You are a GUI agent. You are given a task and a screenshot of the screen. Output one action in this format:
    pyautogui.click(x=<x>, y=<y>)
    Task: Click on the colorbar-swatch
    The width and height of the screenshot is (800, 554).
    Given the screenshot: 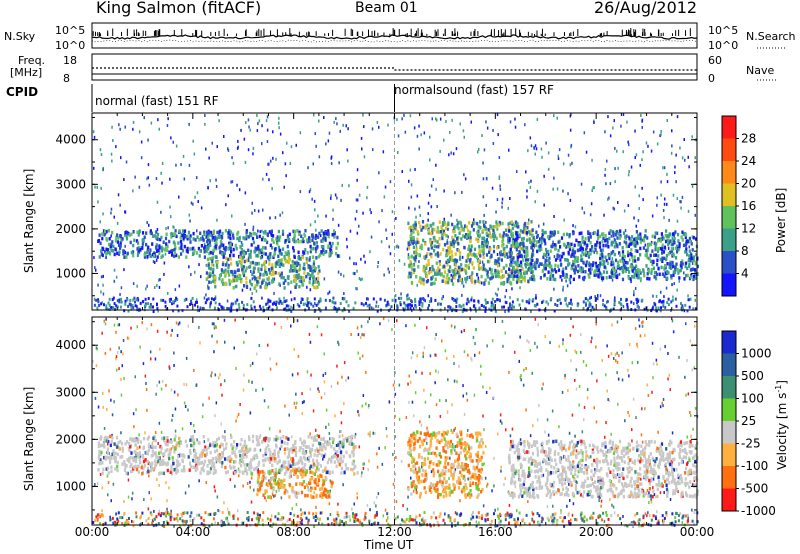 What is the action you would take?
    pyautogui.click(x=729, y=194)
    